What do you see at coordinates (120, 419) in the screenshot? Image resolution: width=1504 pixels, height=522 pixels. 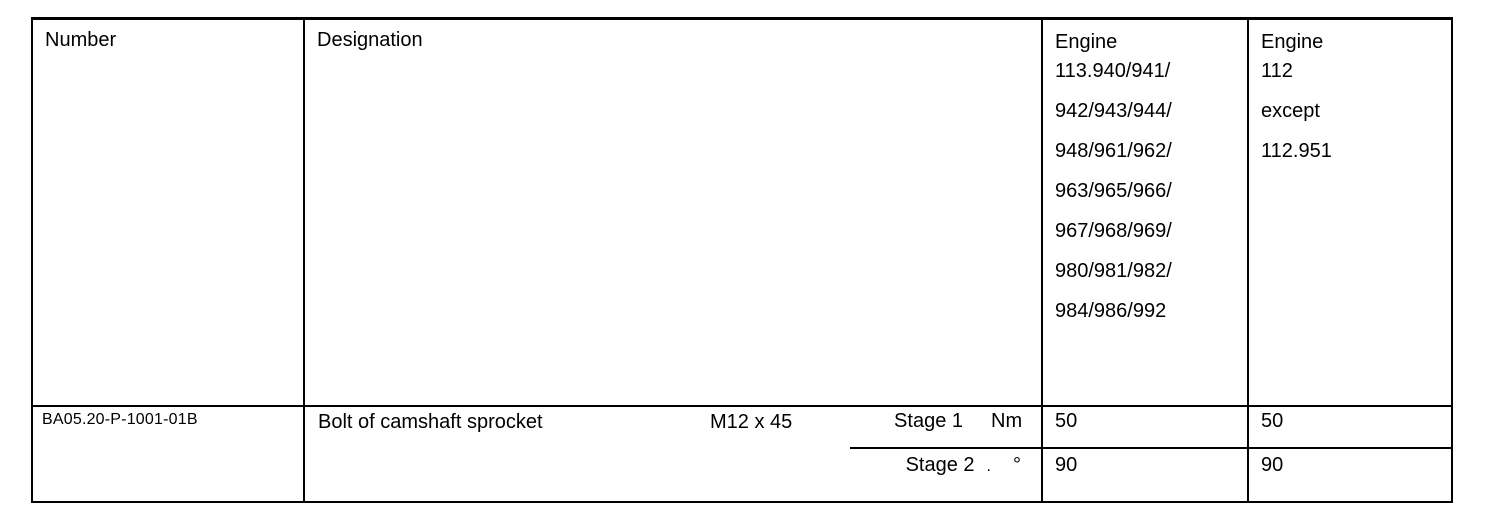 I see `part-number: BA05.20-P-1001-01B` at bounding box center [120, 419].